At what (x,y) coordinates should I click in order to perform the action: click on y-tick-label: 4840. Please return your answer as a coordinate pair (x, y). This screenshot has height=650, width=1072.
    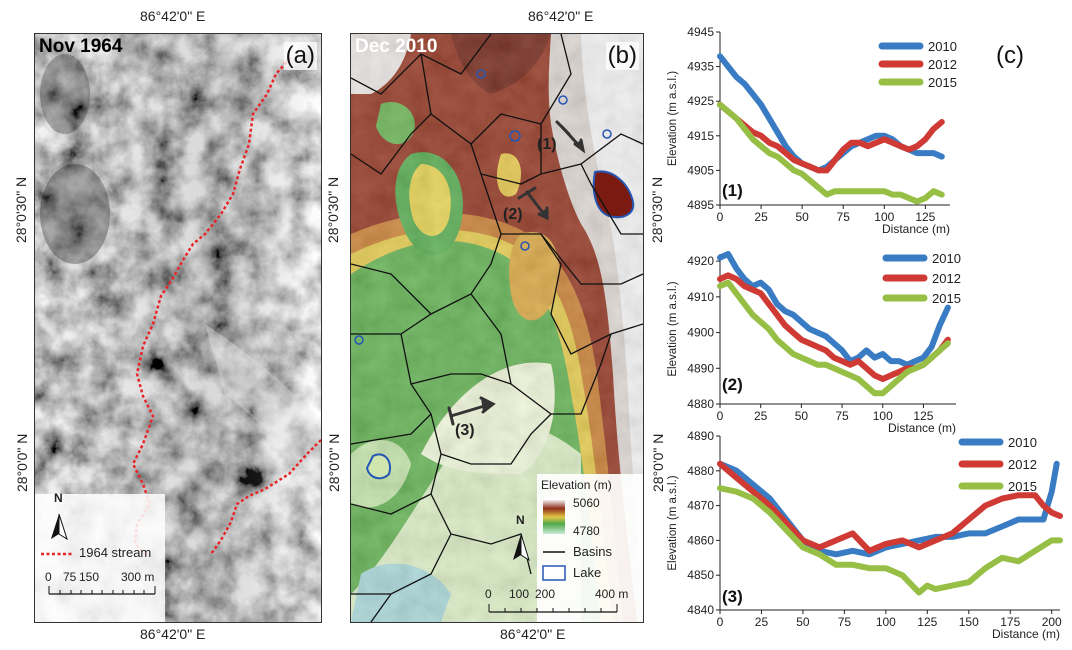
    Looking at the image, I should click on (700, 610).